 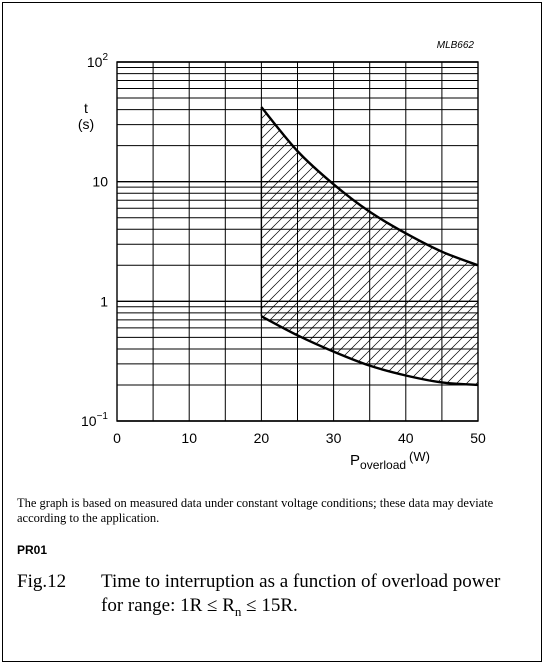 I want to click on x-tick-label: 0, so click(x=117, y=438).